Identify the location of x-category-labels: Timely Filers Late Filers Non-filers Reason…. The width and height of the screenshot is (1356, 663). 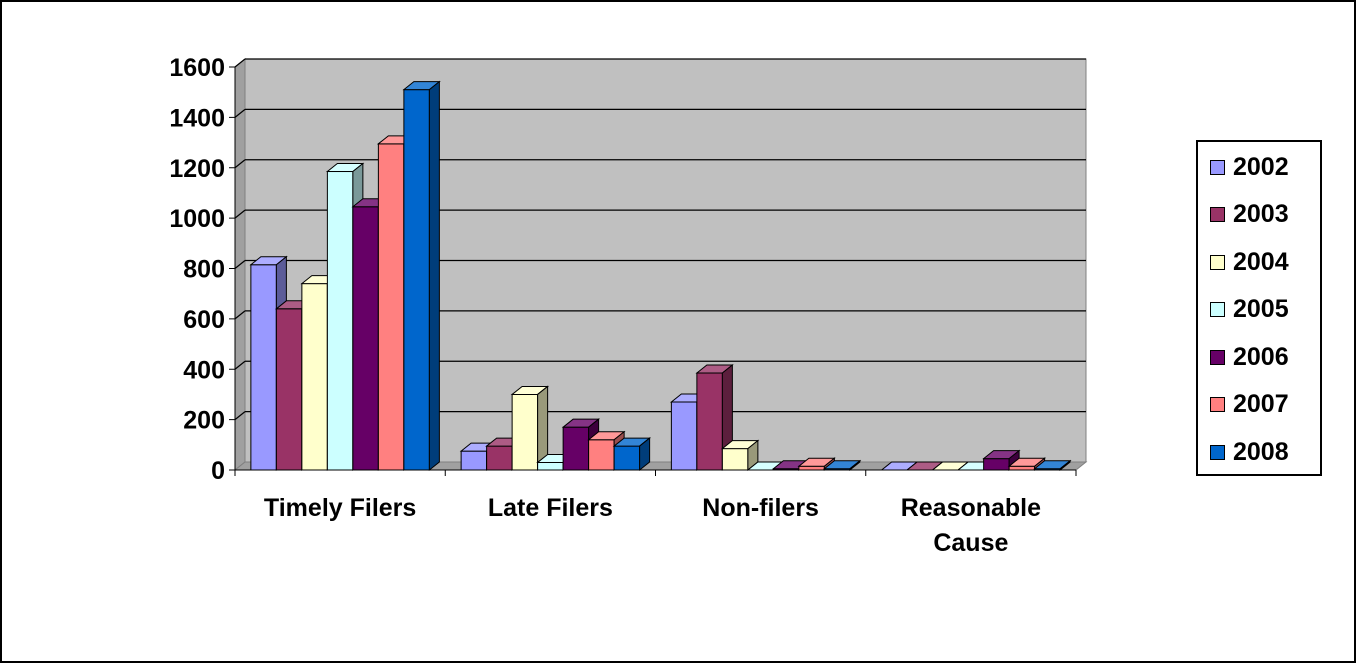
(652, 525).